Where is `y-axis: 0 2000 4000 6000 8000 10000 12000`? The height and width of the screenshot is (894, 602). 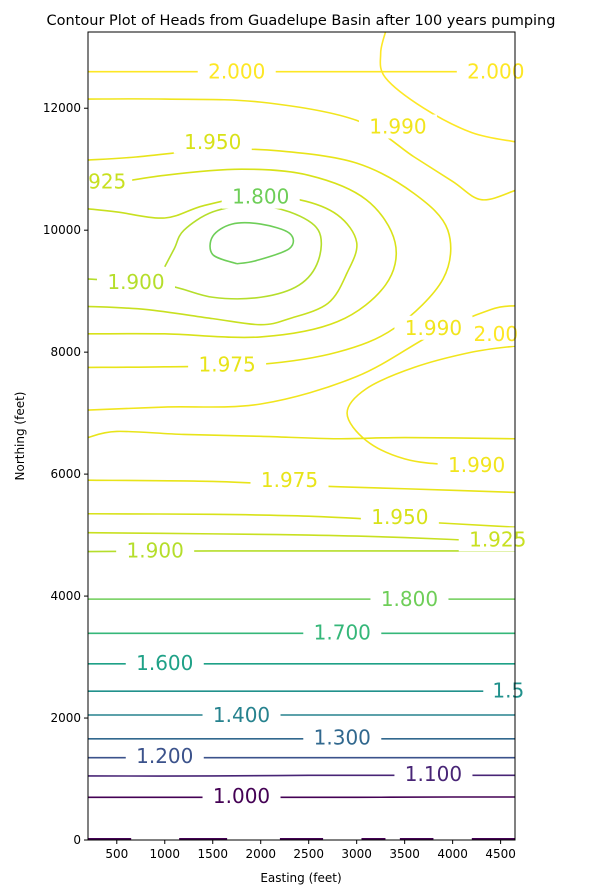 y-axis: 0 2000 4000 6000 8000 10000 12000 is located at coordinates (65, 474).